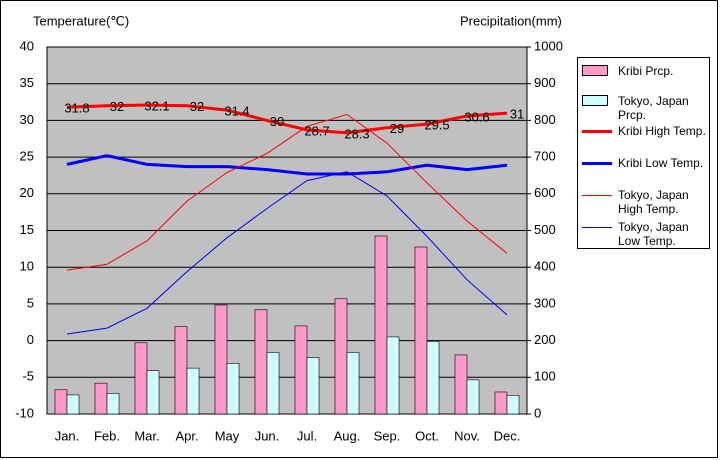  I want to click on y-tick-label: 35, so click(27, 82).